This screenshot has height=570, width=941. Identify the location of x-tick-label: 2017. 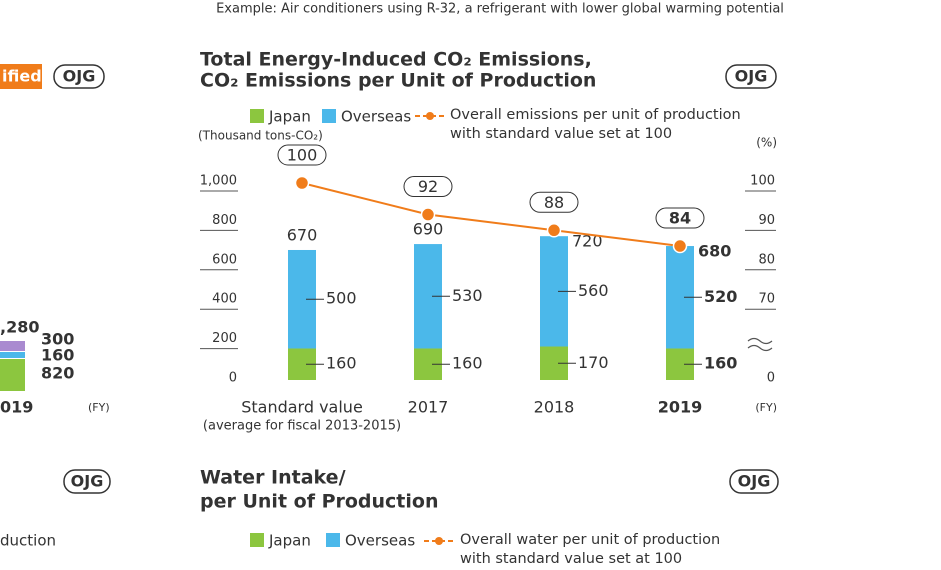
(428, 407).